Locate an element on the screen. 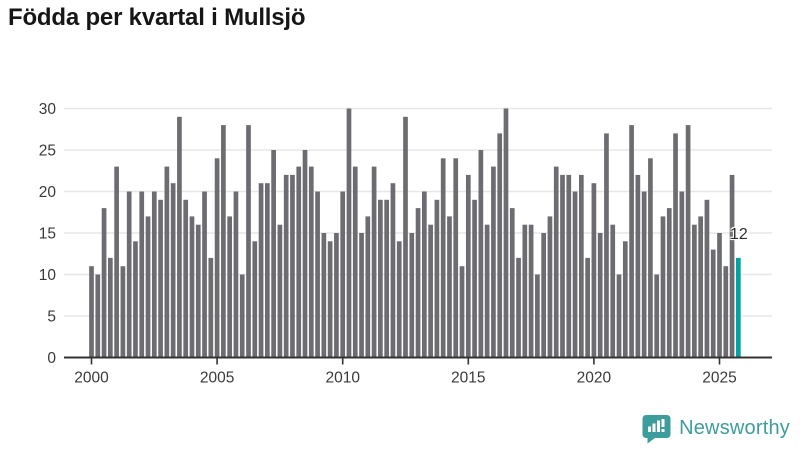 This screenshot has height=450, width=800. x-axis-label-2010: 2010 is located at coordinates (342, 378).